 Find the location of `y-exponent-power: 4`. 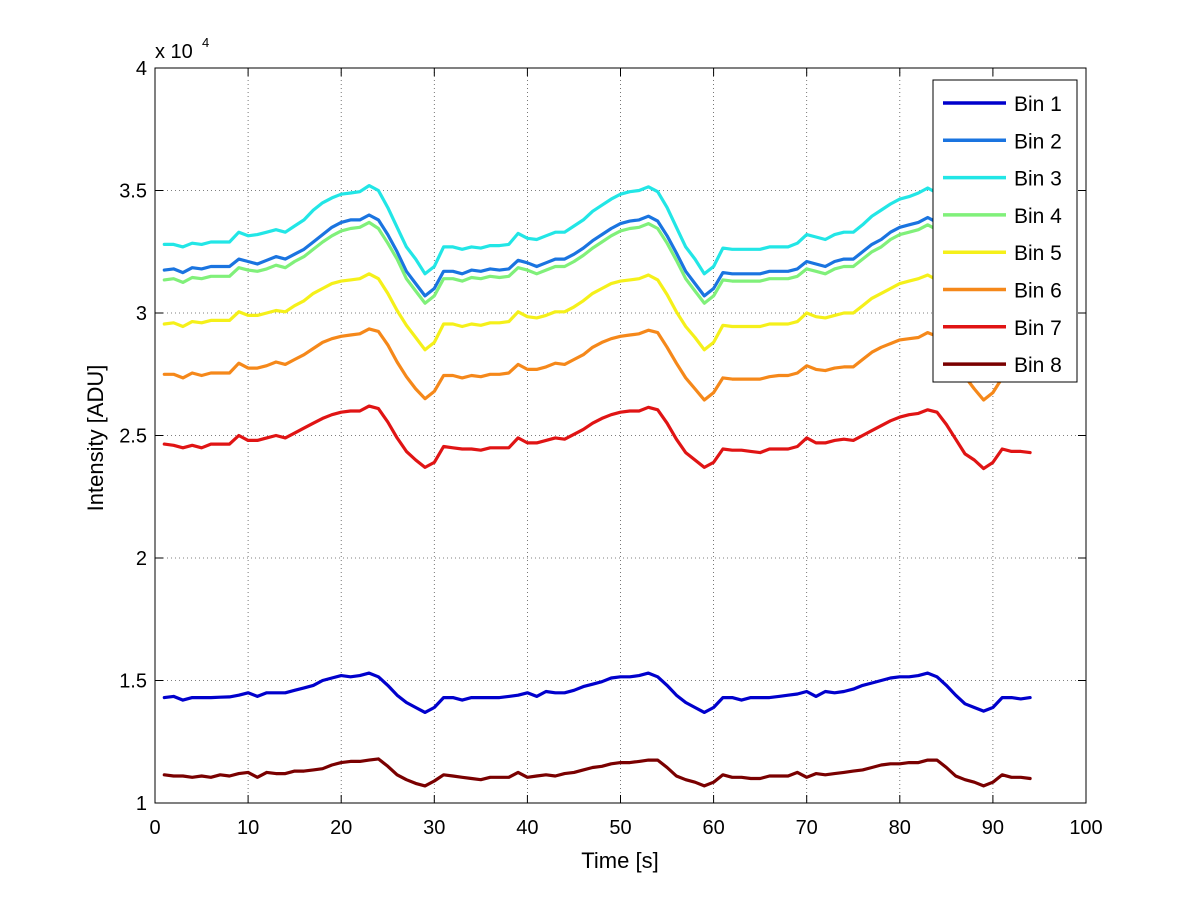

y-exponent-power: 4 is located at coordinates (205, 42).